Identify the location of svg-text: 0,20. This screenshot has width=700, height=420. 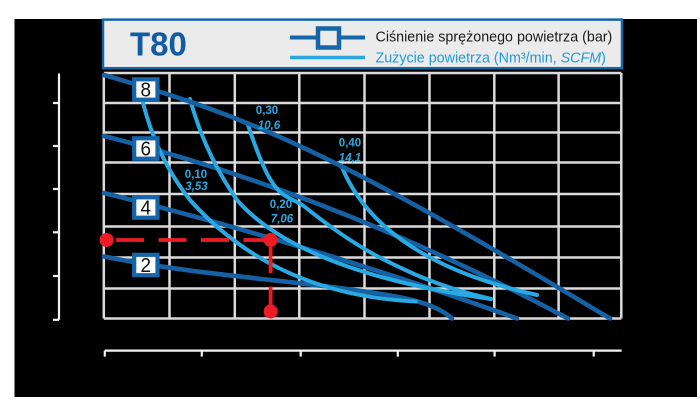
(281, 205).